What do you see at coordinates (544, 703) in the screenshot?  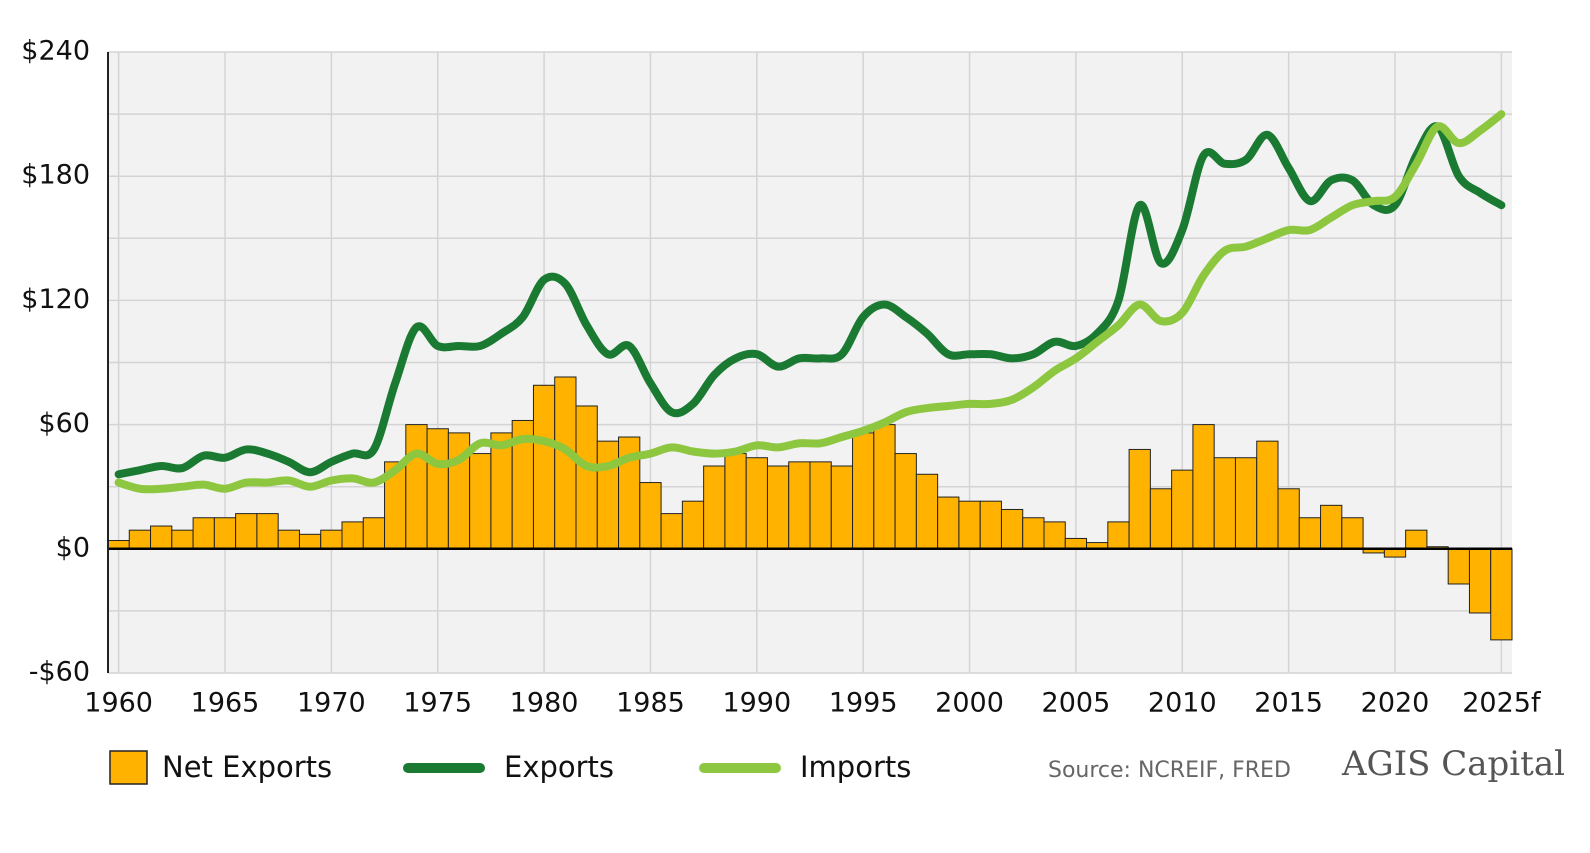 I see `x-tick-label: 1980` at bounding box center [544, 703].